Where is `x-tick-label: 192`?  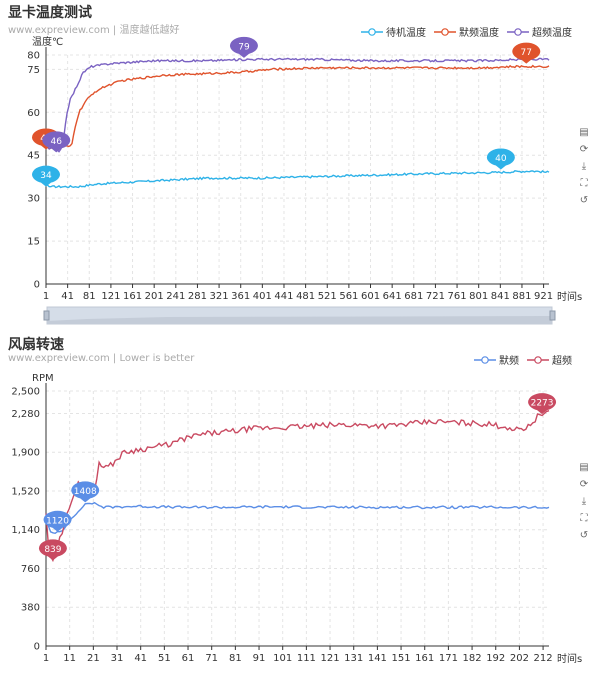
x-tick-label: 192 is located at coordinates (495, 658).